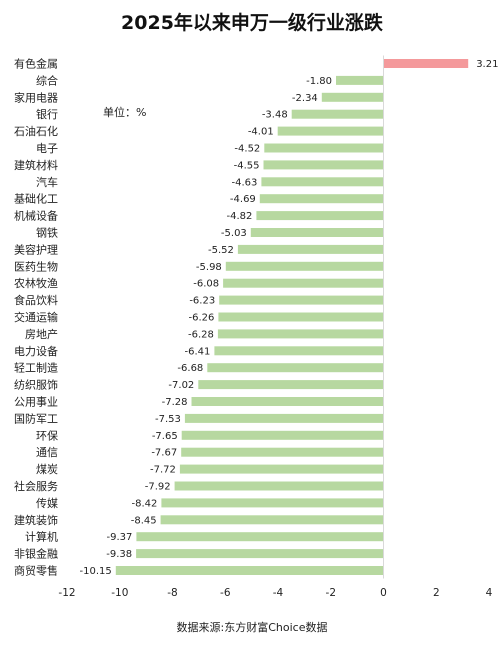 The width and height of the screenshot is (504, 648). Describe the element at coordinates (190, 368) in the screenshot. I see `value-label-18: -6.68` at that location.